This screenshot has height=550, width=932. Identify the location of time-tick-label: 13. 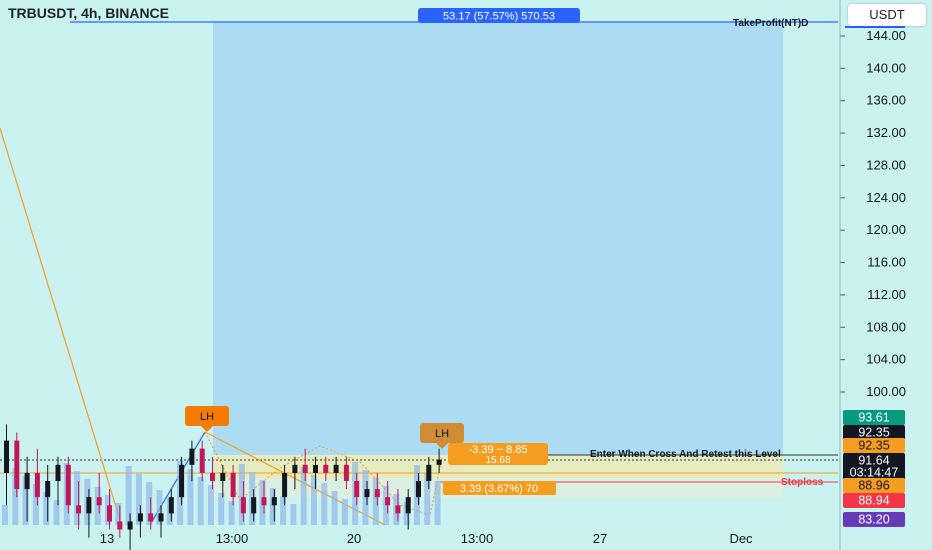
(107, 538).